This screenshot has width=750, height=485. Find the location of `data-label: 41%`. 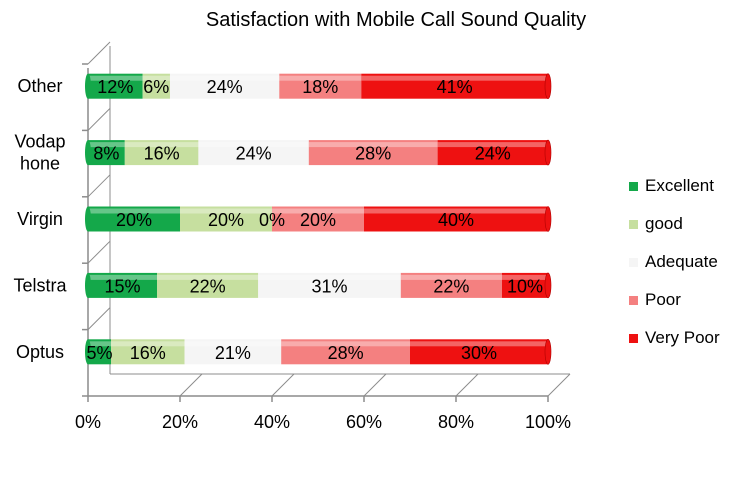

data-label: 41% is located at coordinates (455, 87).